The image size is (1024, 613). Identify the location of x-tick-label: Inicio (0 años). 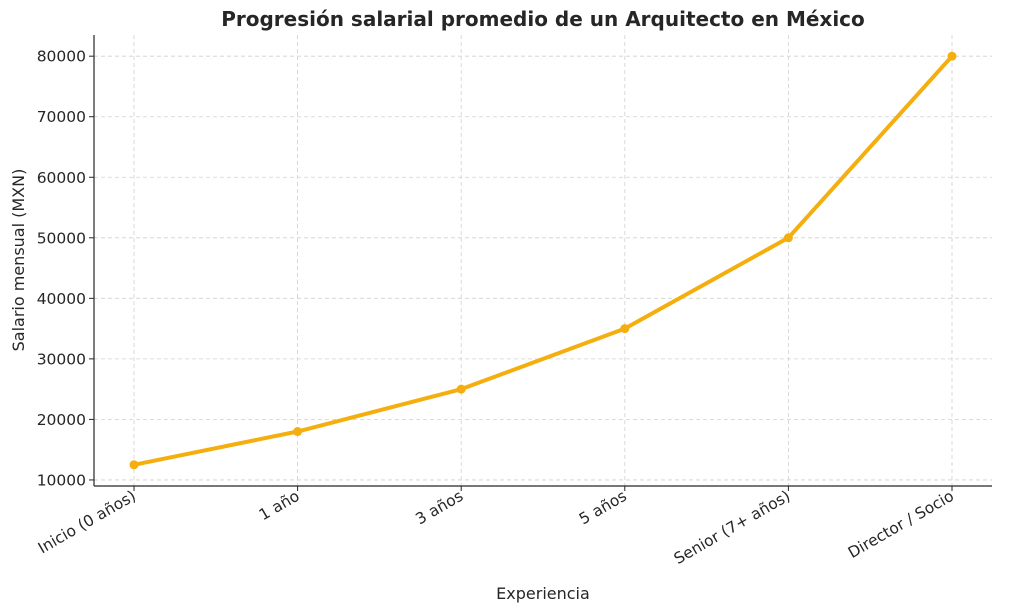
(87, 522).